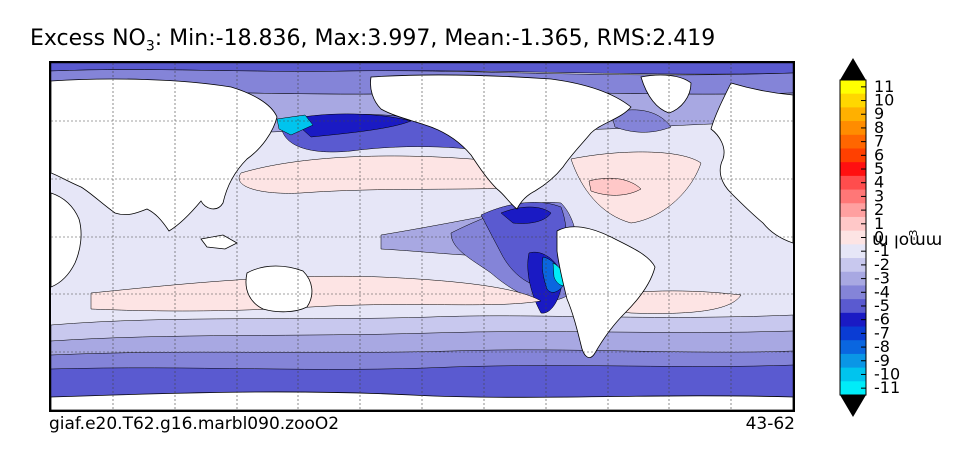  Describe the element at coordinates (666, 94) in the screenshot. I see `land-greenland` at that location.